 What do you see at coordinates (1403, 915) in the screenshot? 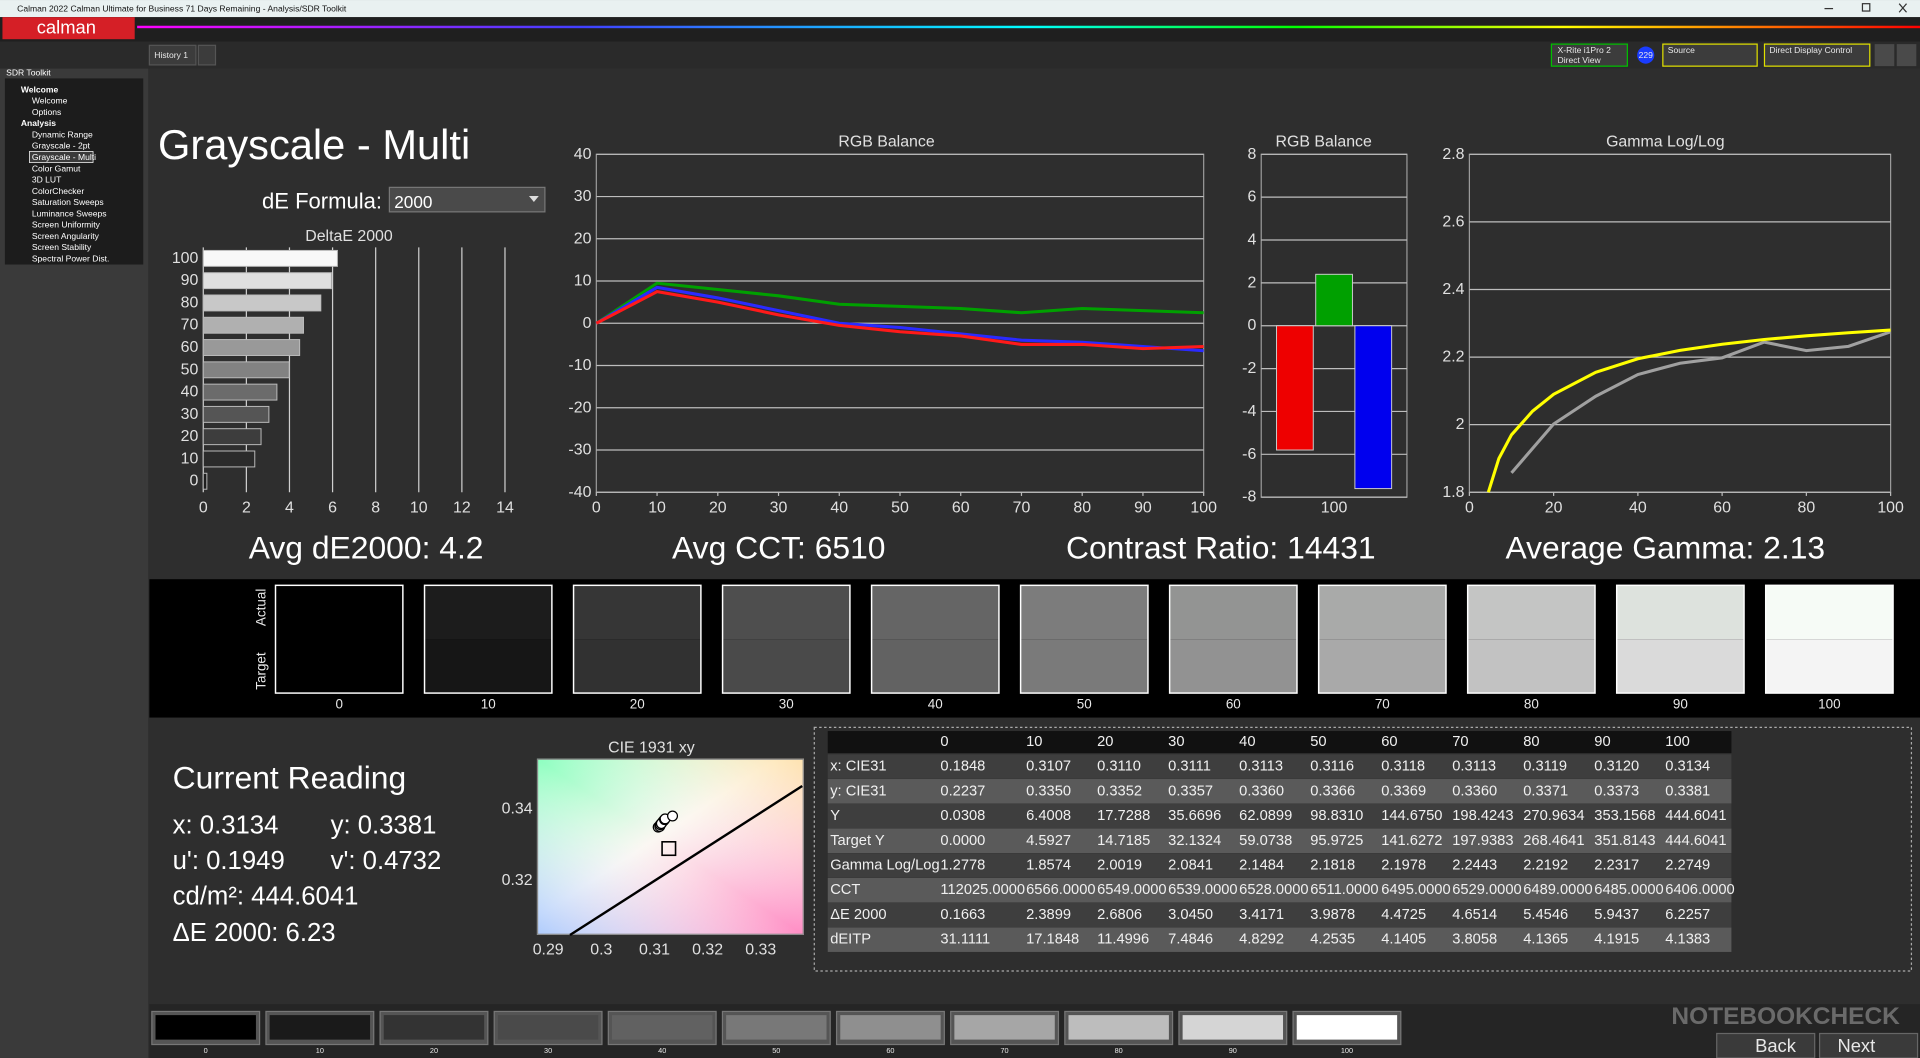
I see `table-cell: 4.4725` at bounding box center [1403, 915].